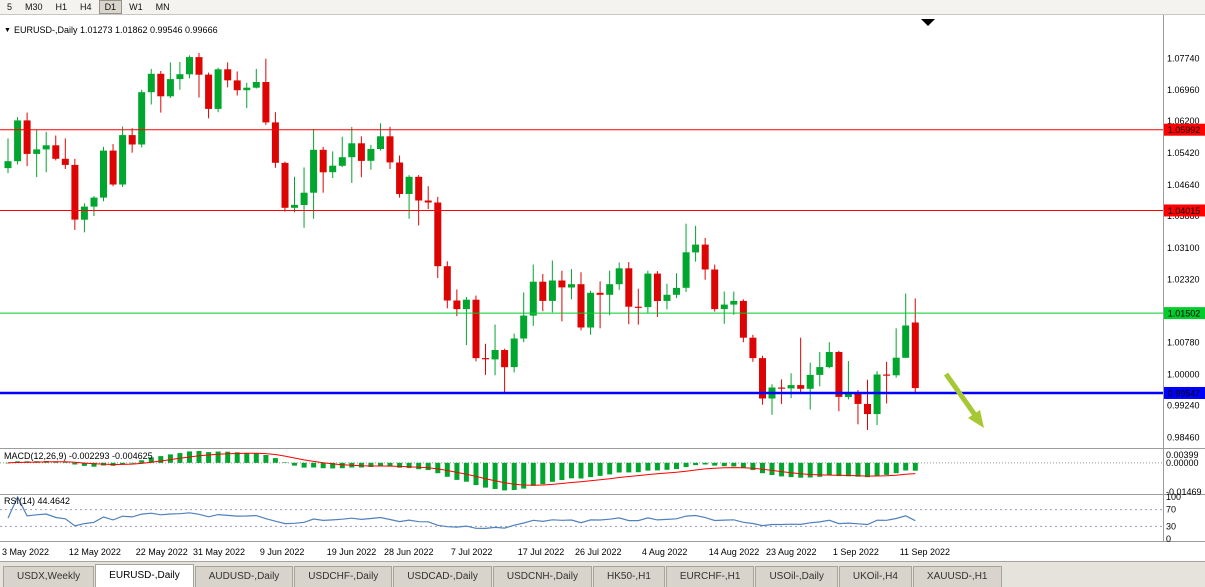 The height and width of the screenshot is (587, 1205). Describe the element at coordinates (343, 576) in the screenshot. I see `chart-tab-usdchf: USDCHF-,Daily` at that location.